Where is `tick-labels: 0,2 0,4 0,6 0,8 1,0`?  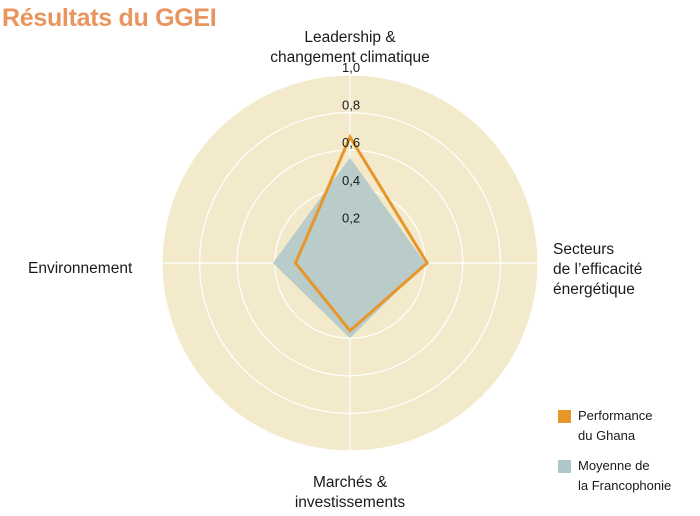 tick-labels: 0,2 0,4 0,6 0,8 1,0 is located at coordinates (351, 142).